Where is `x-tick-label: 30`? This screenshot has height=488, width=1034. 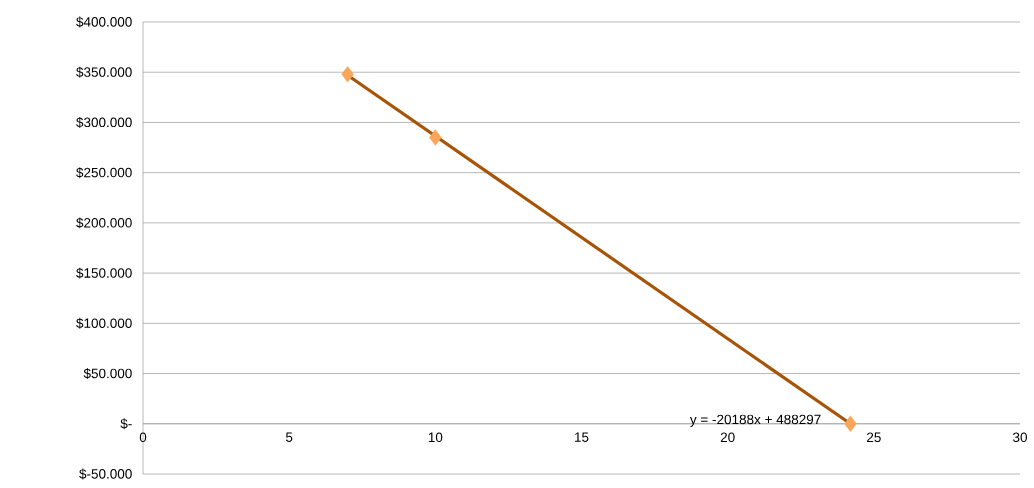 x-tick-label: 30 is located at coordinates (1020, 437).